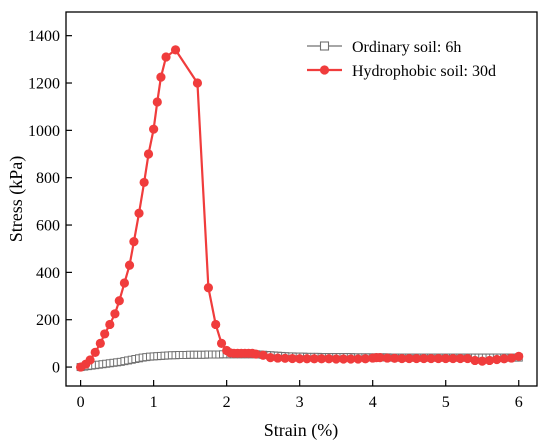 The width and height of the screenshot is (550, 446). Describe the element at coordinates (16, 199) in the screenshot. I see `y-axis-title: Stress (kPa)` at that location.